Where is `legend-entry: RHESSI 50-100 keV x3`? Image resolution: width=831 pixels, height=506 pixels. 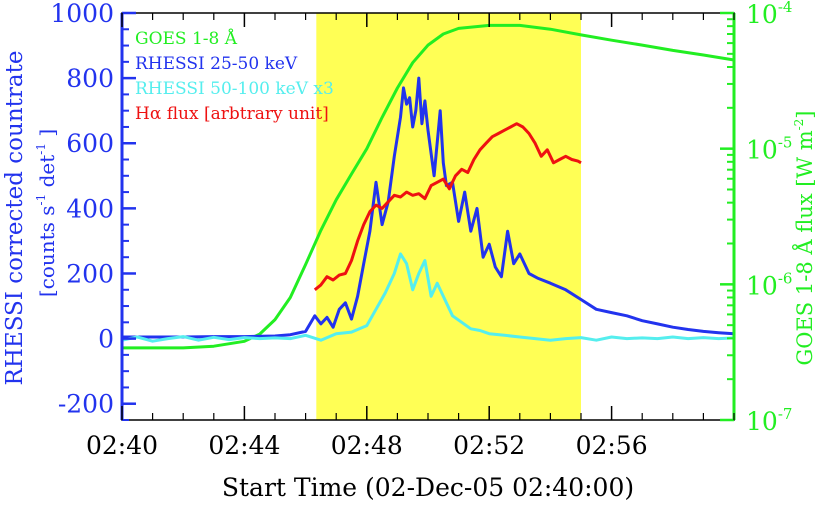
legend-entry: RHESSI 50-100 keV x3 is located at coordinates (234, 89).